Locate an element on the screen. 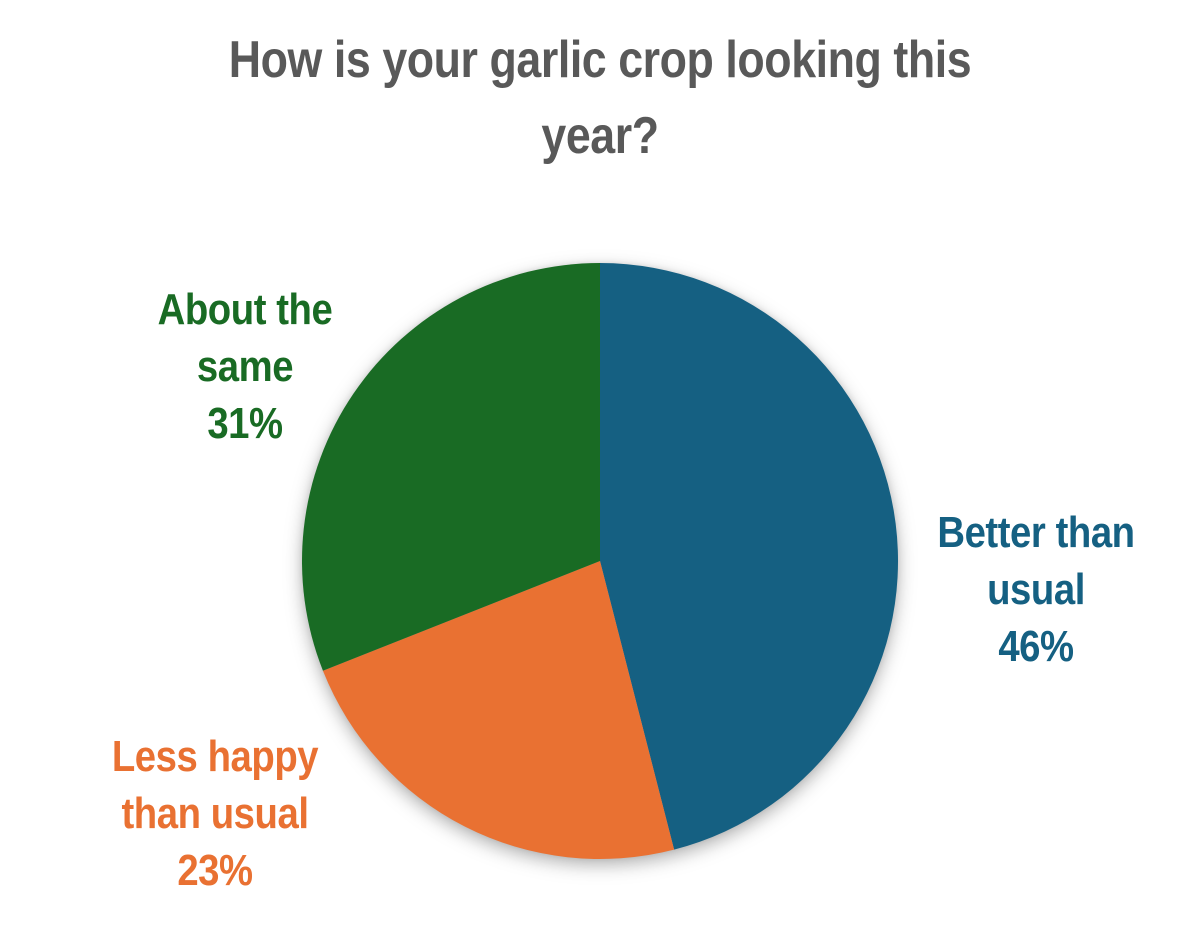 This screenshot has height=948, width=1200. slice-label-line: Better than is located at coordinates (1036, 532).